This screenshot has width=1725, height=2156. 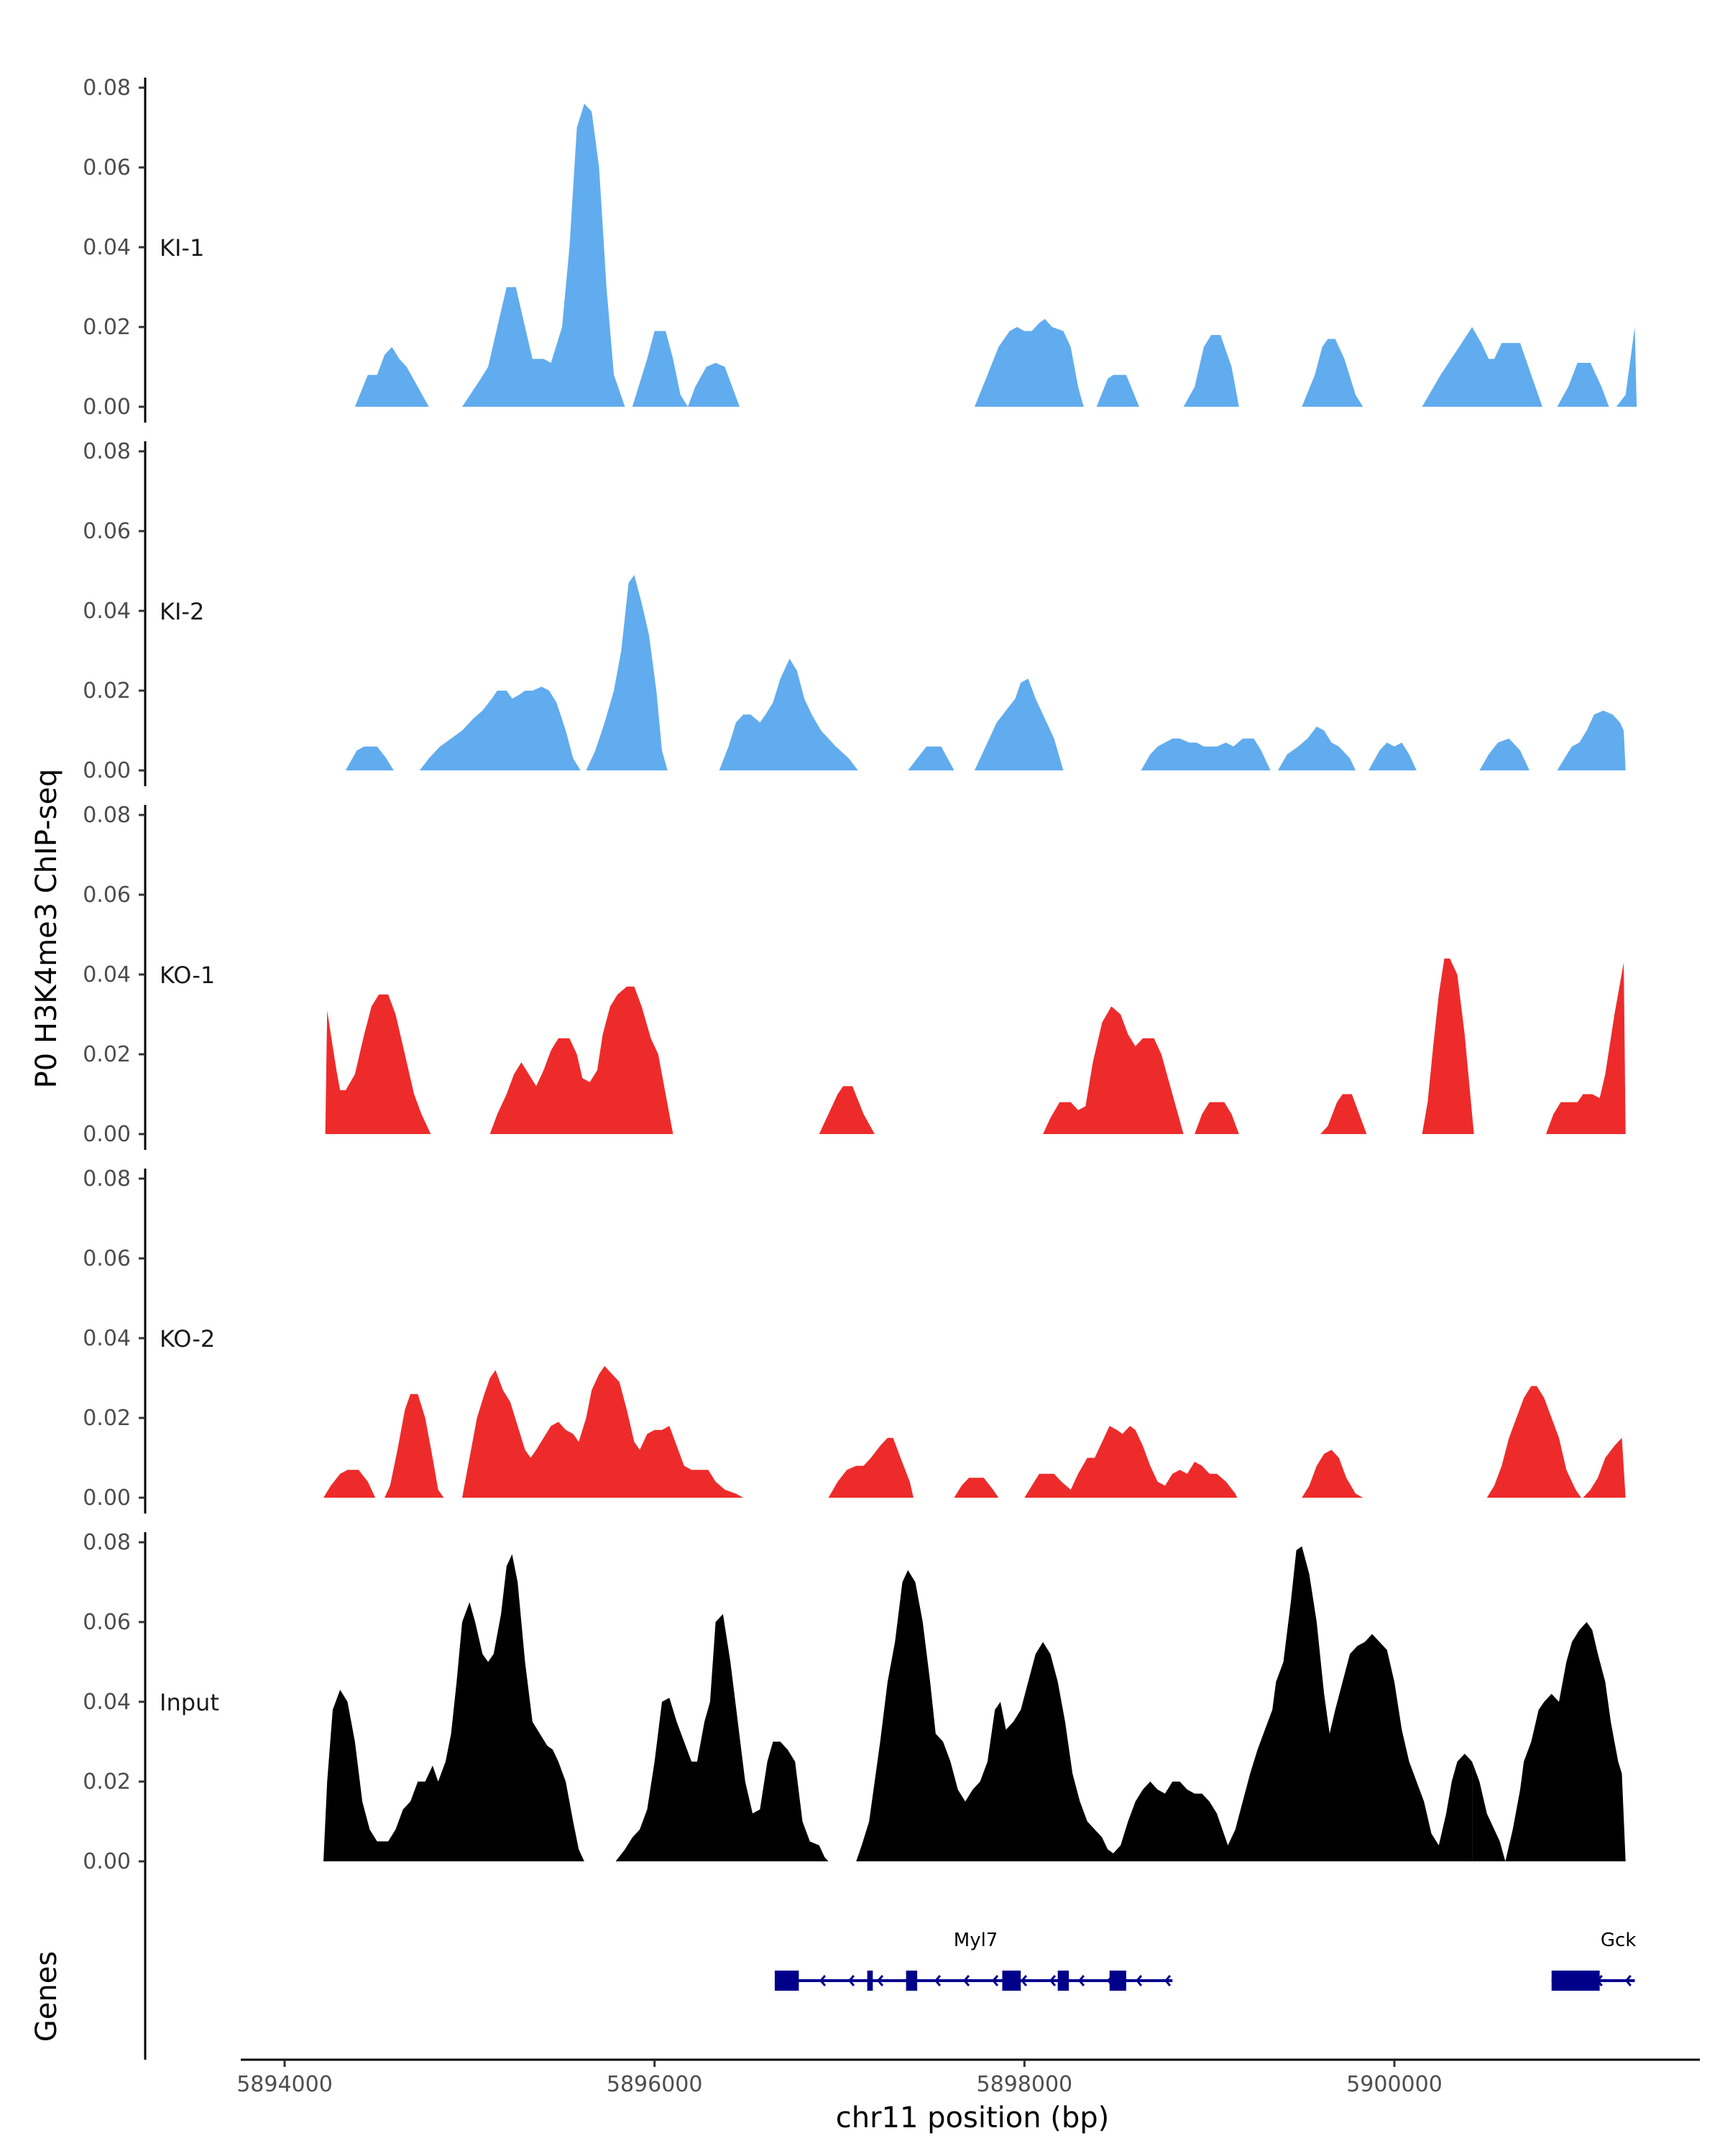 What do you see at coordinates (187, 1339) in the screenshot?
I see `track-label: KO-2` at bounding box center [187, 1339].